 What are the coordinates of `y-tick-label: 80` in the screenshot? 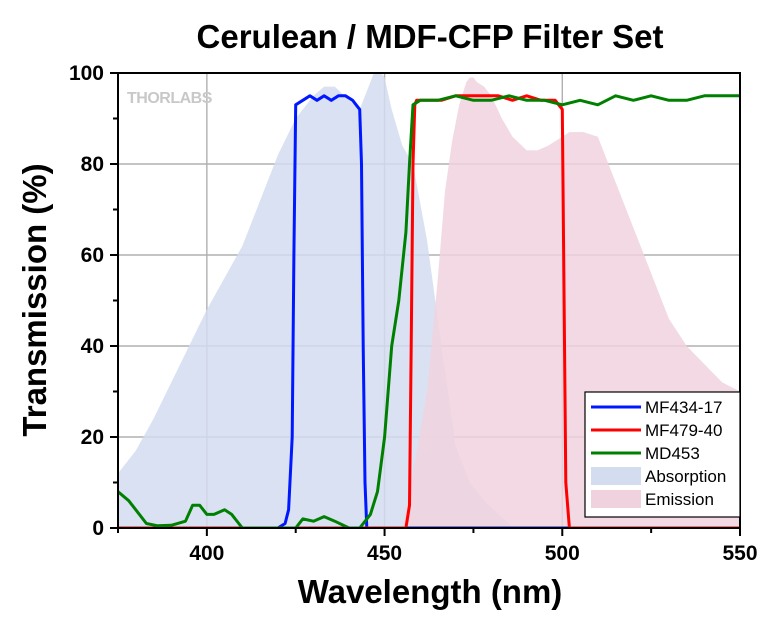 It's located at (92, 164).